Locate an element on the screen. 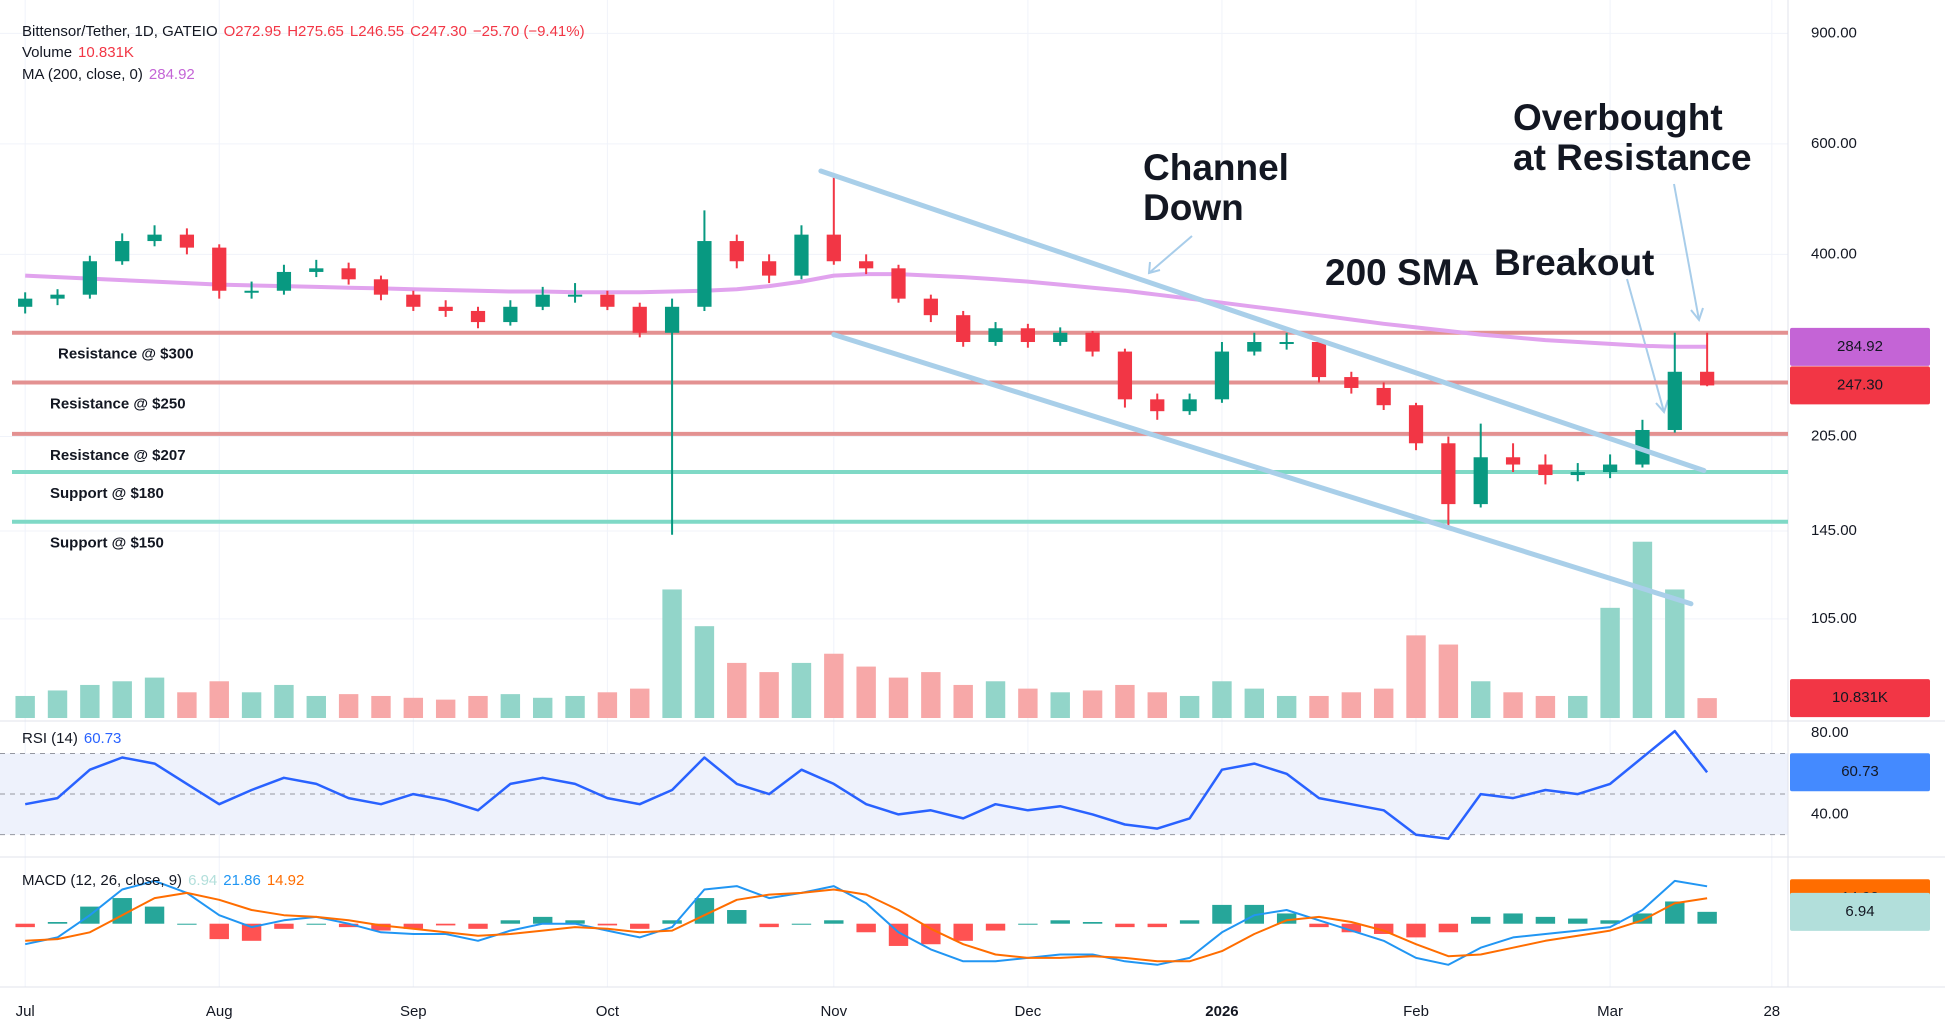 This screenshot has width=1945, height=1034. price-label: 247.30 is located at coordinates (1860, 384).